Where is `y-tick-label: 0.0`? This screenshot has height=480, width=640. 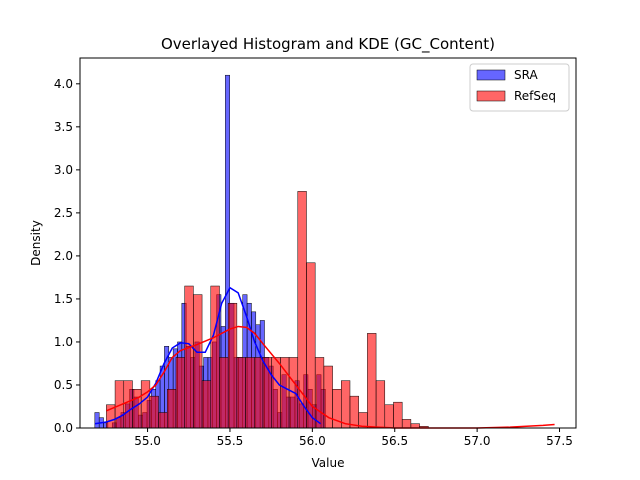
y-tick-label: 0.0 is located at coordinates (63, 428).